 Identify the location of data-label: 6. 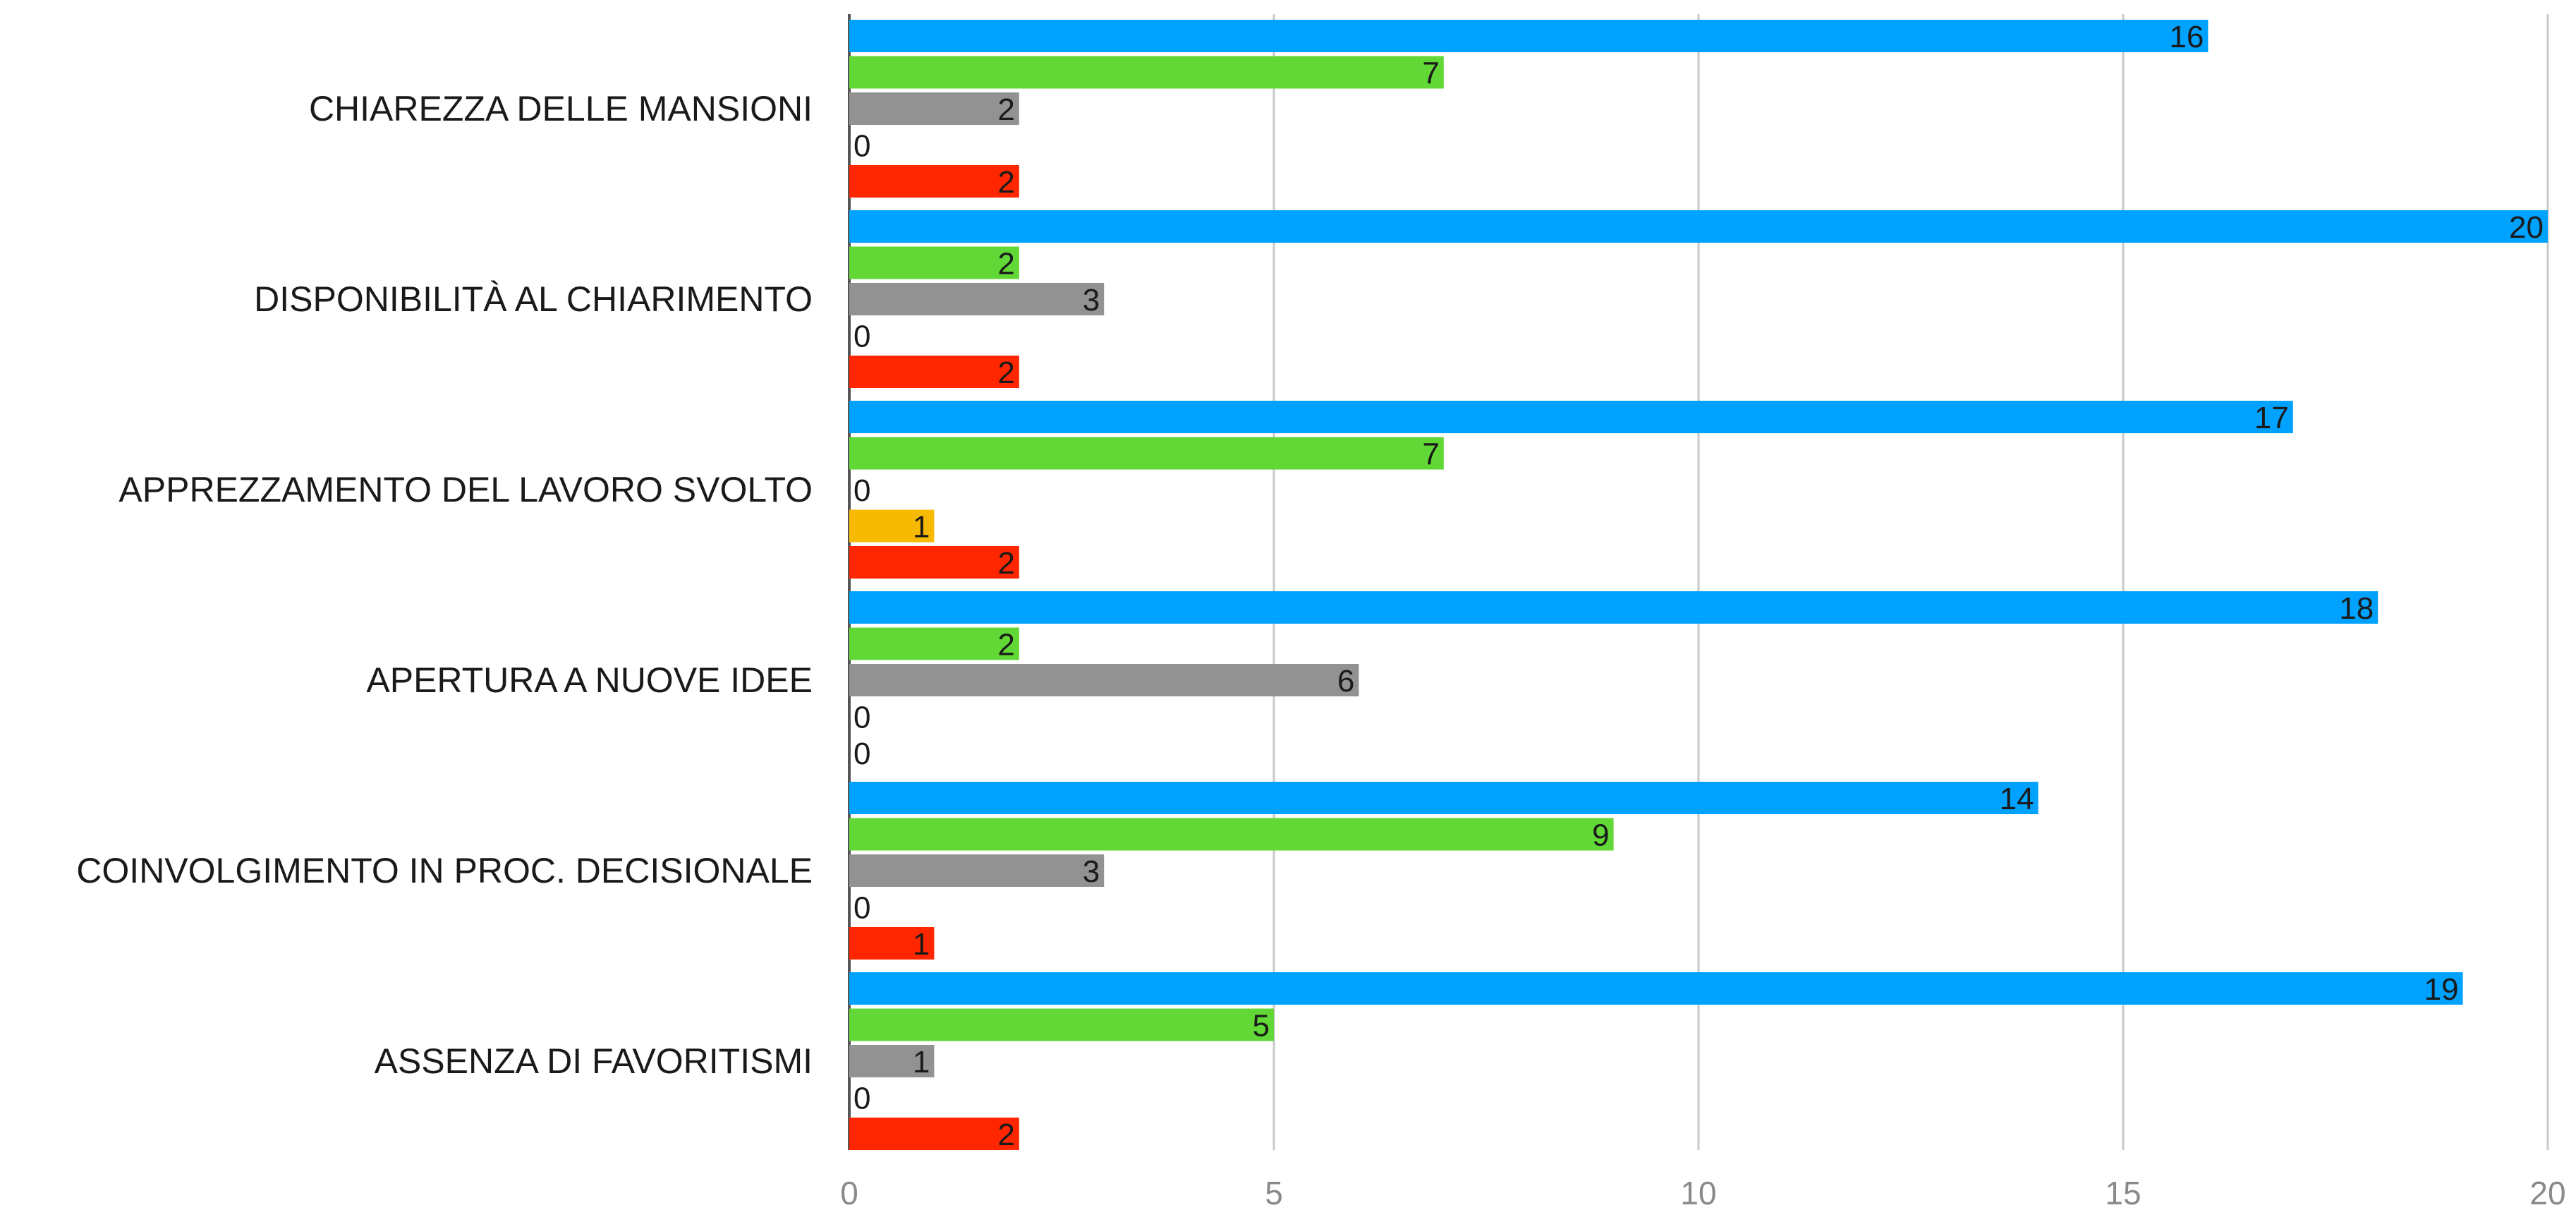
(1345, 681).